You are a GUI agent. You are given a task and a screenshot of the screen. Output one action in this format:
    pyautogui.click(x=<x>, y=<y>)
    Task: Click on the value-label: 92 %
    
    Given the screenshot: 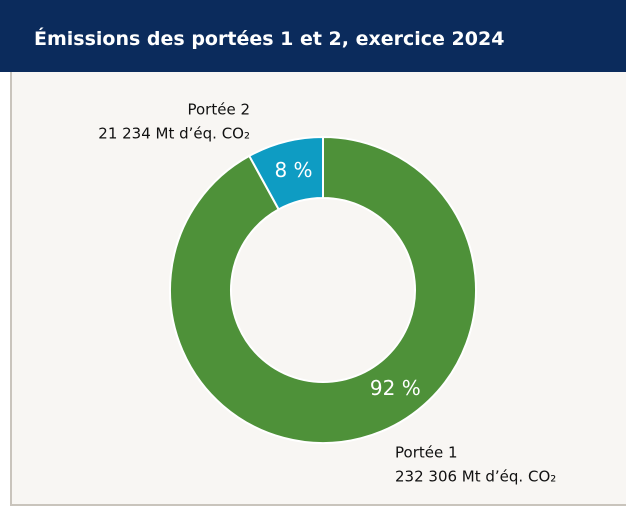 What is the action you would take?
    pyautogui.click(x=395, y=388)
    